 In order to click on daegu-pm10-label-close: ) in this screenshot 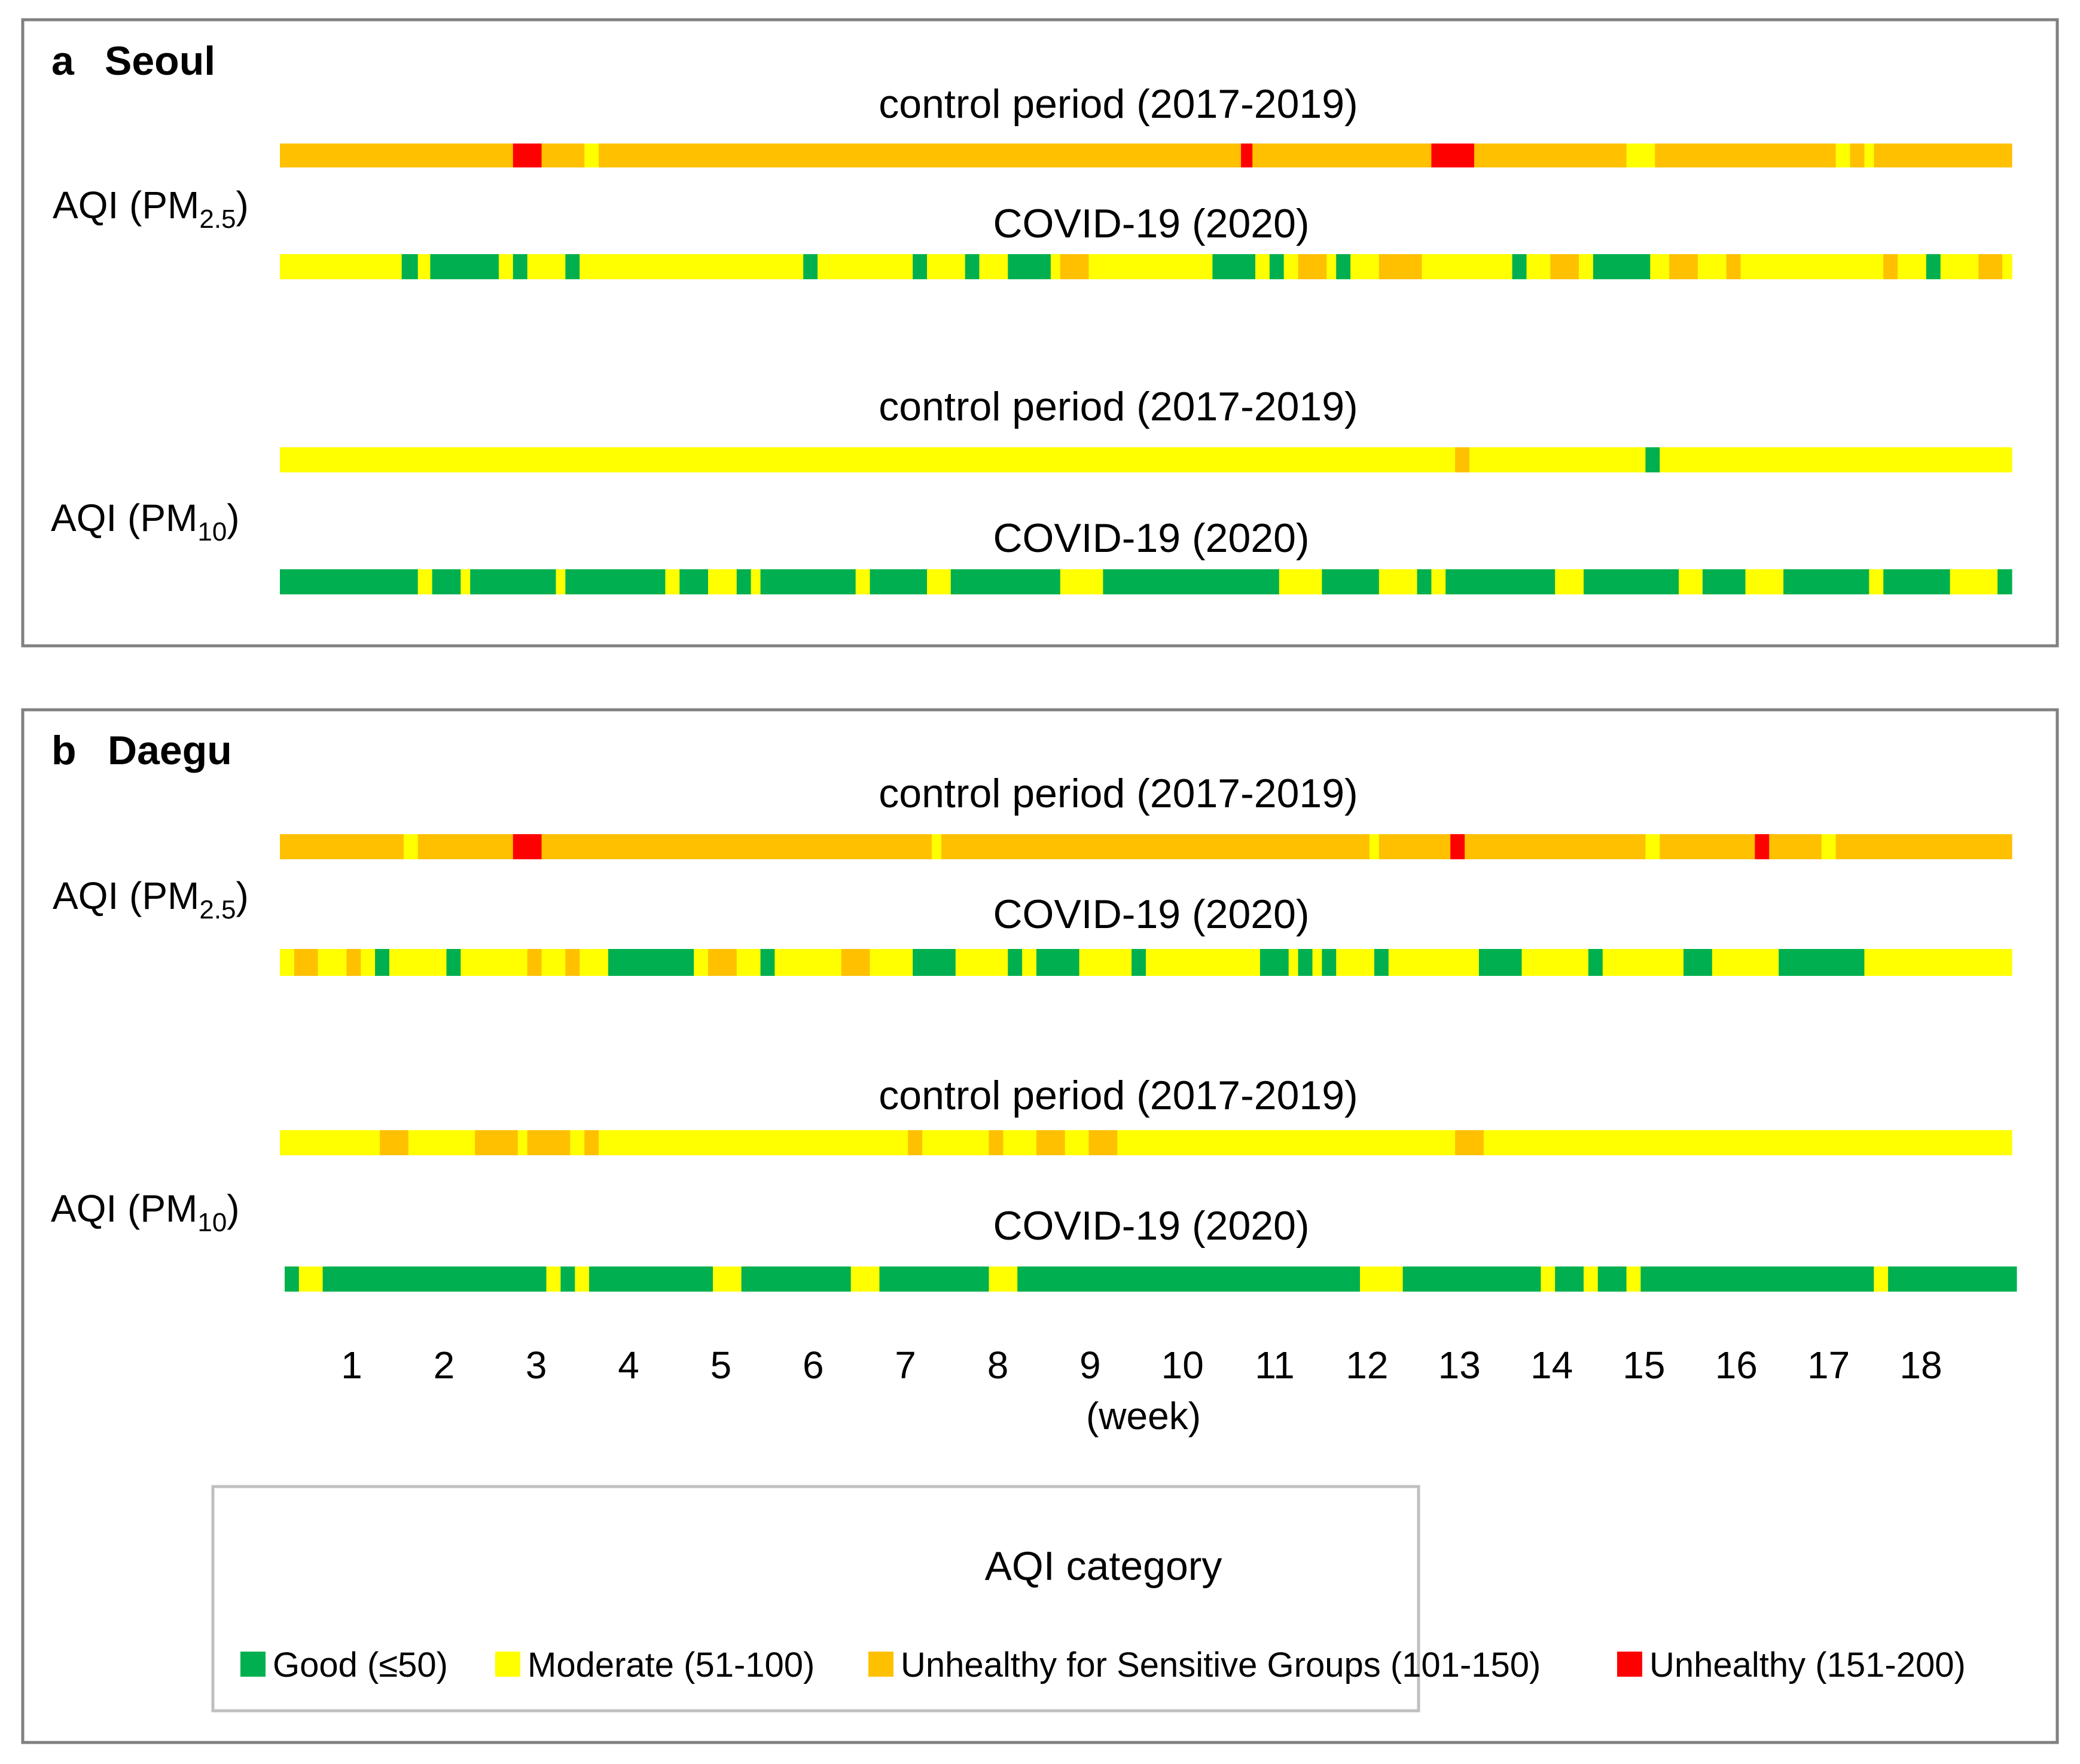, I will do `click(233, 1208)`.